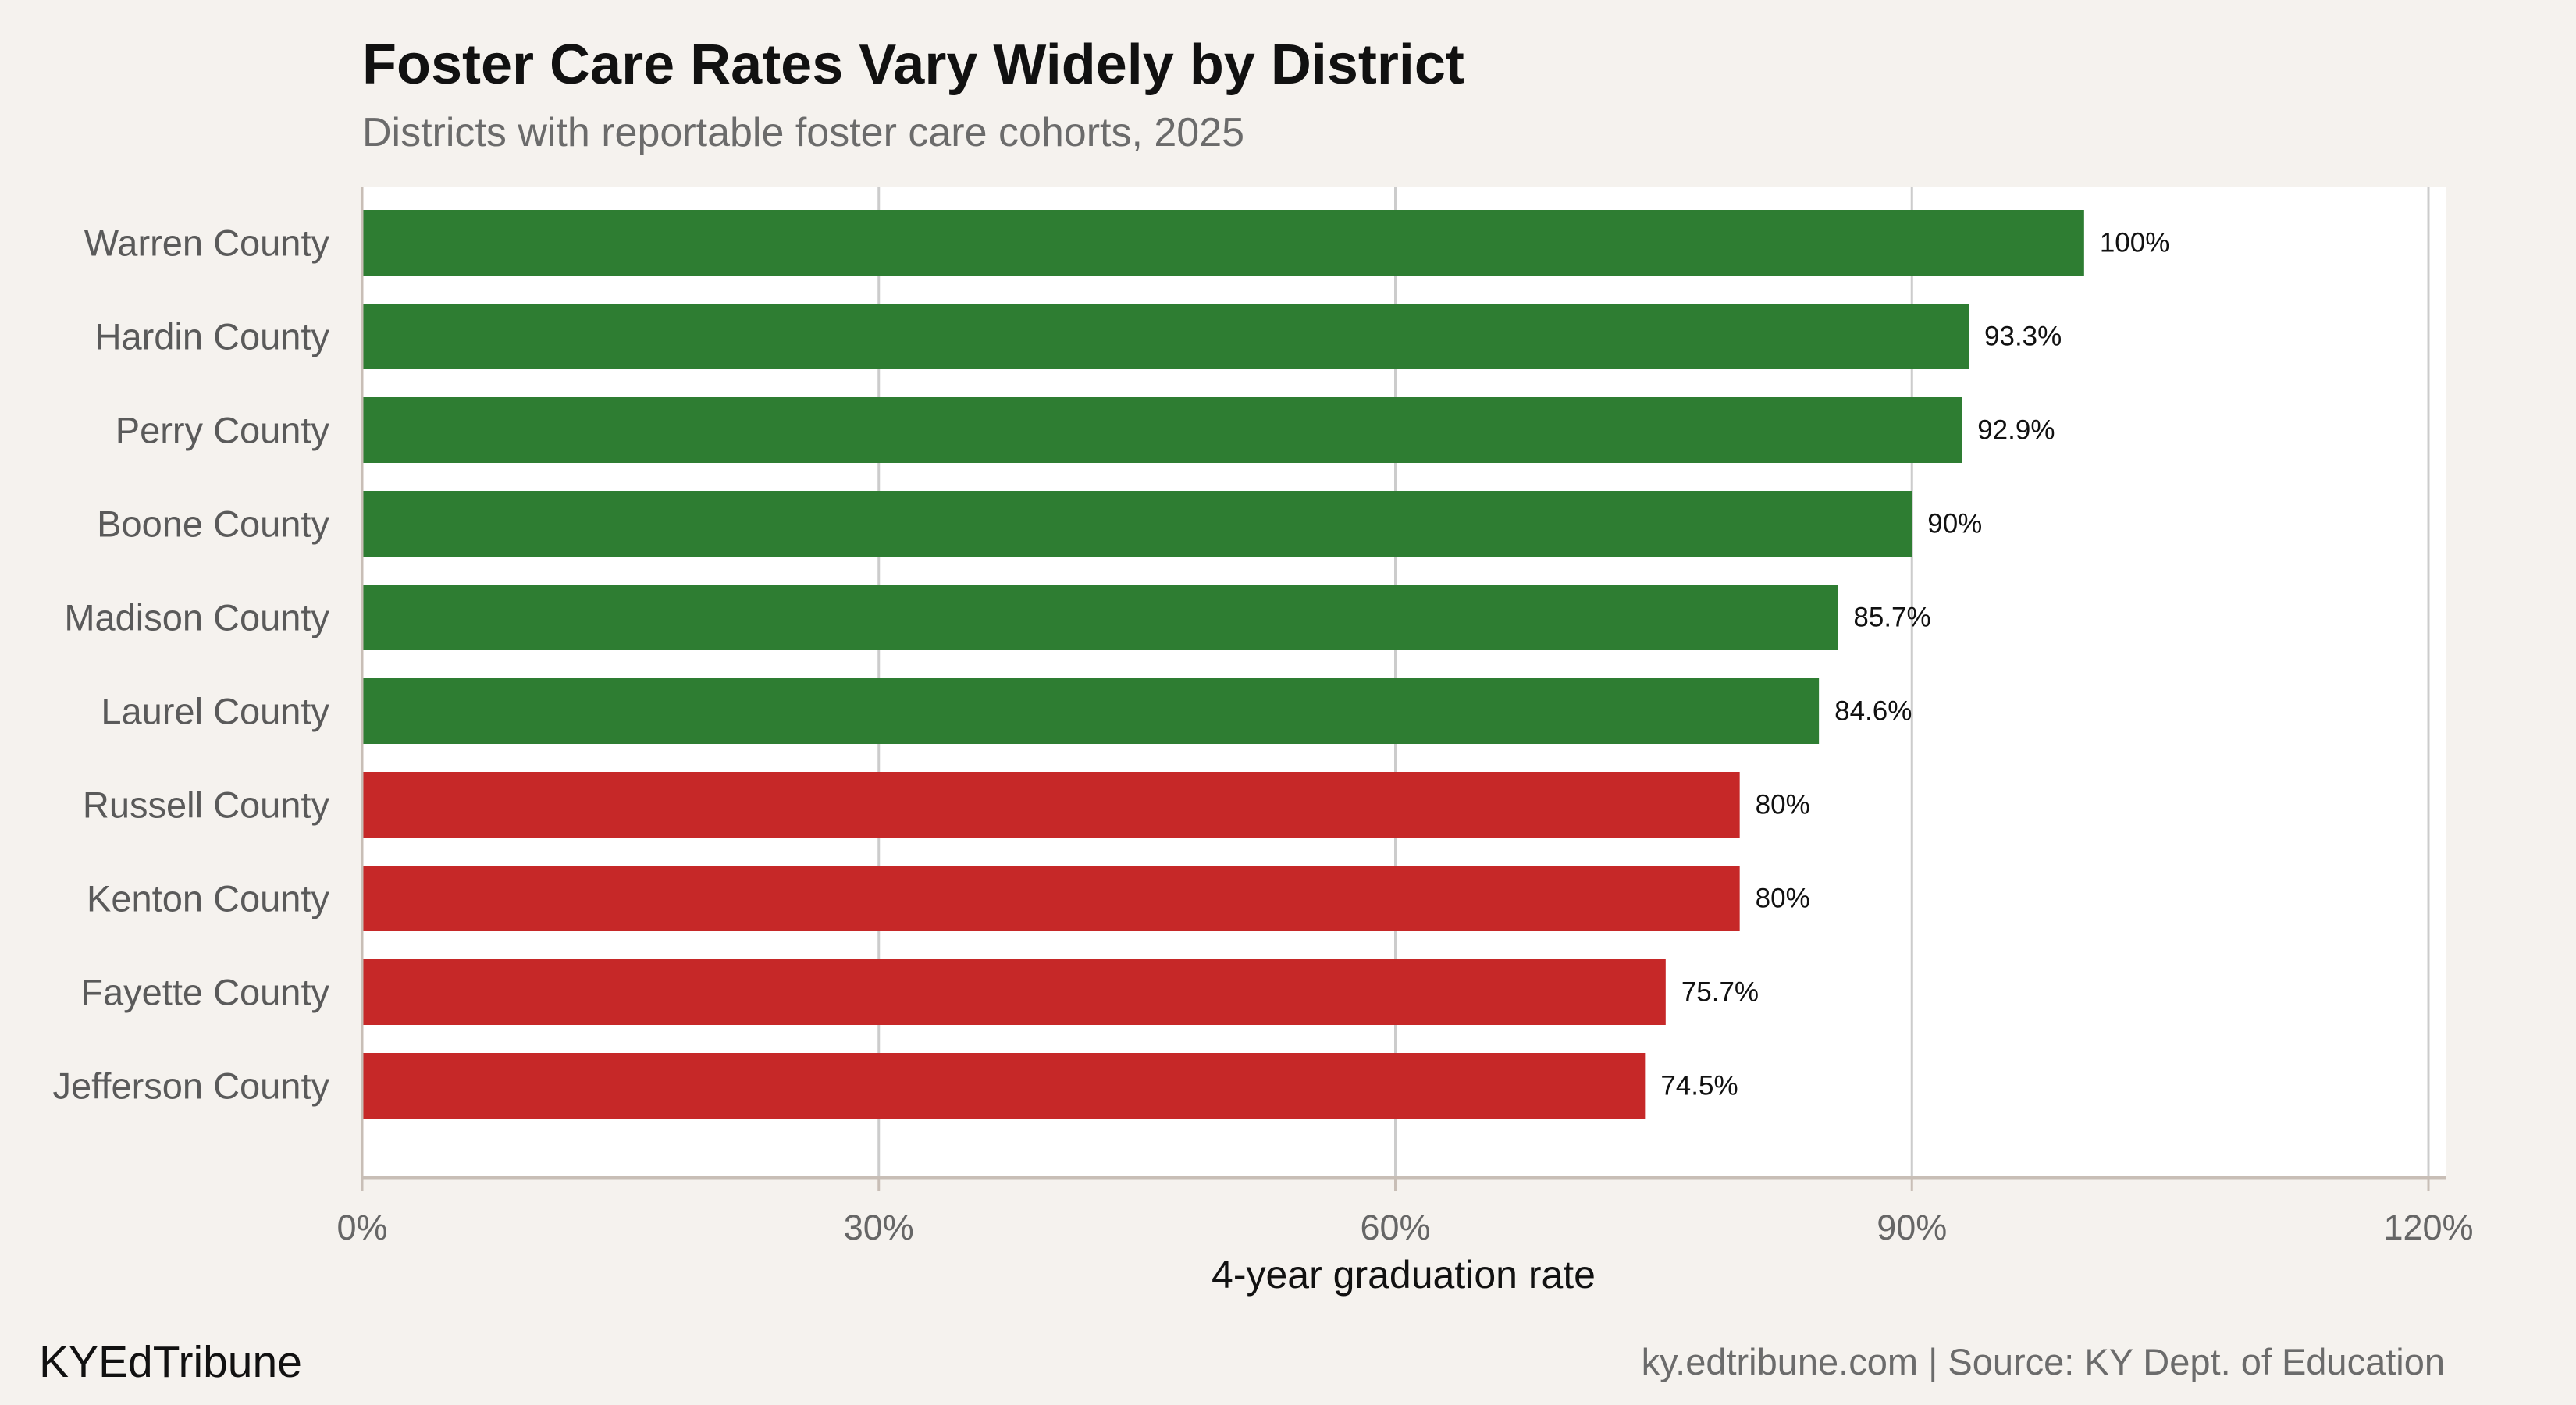 Image resolution: width=2576 pixels, height=1405 pixels. I want to click on data-label: 75.7%, so click(1720, 993).